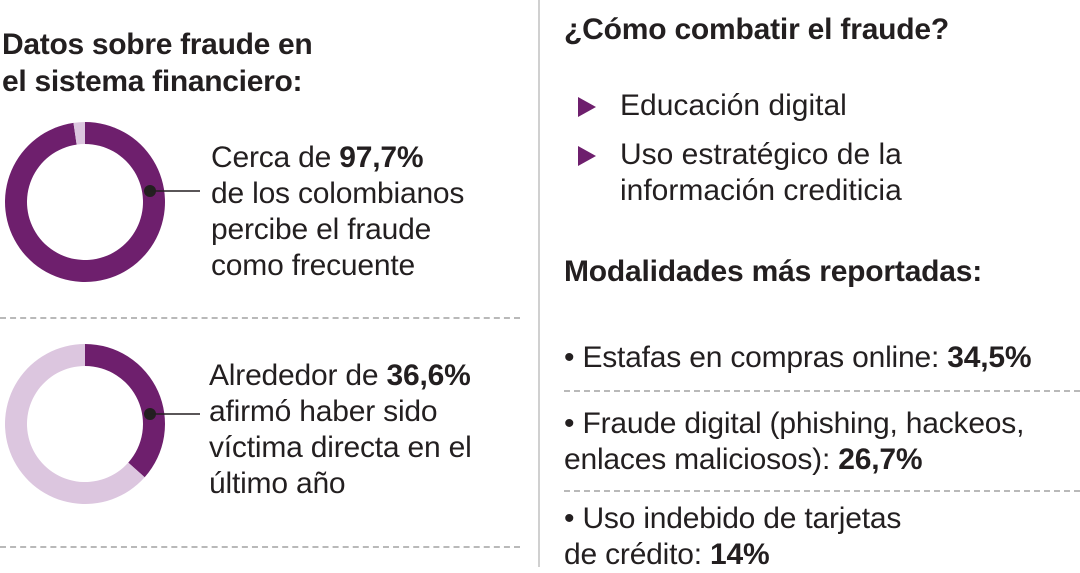  Describe the element at coordinates (761, 154) in the screenshot. I see `combat-item-2-line1: Uso estratégico de la` at that location.